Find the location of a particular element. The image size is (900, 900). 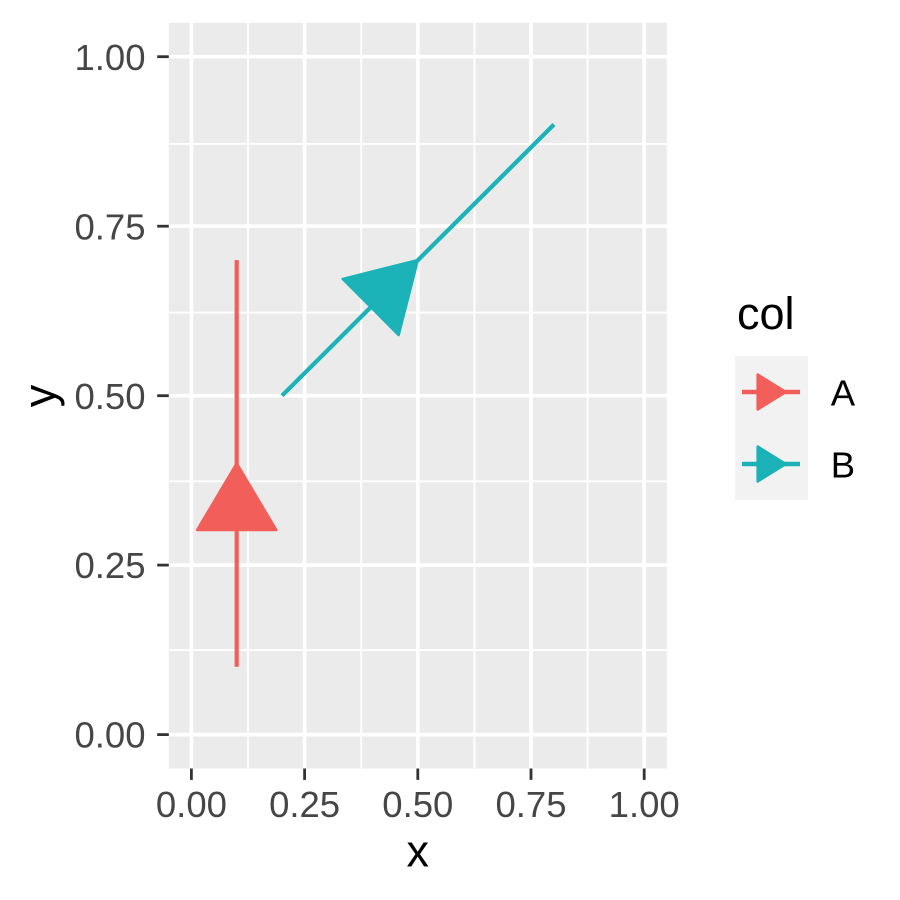

svg-text: y is located at coordinates (39, 395).